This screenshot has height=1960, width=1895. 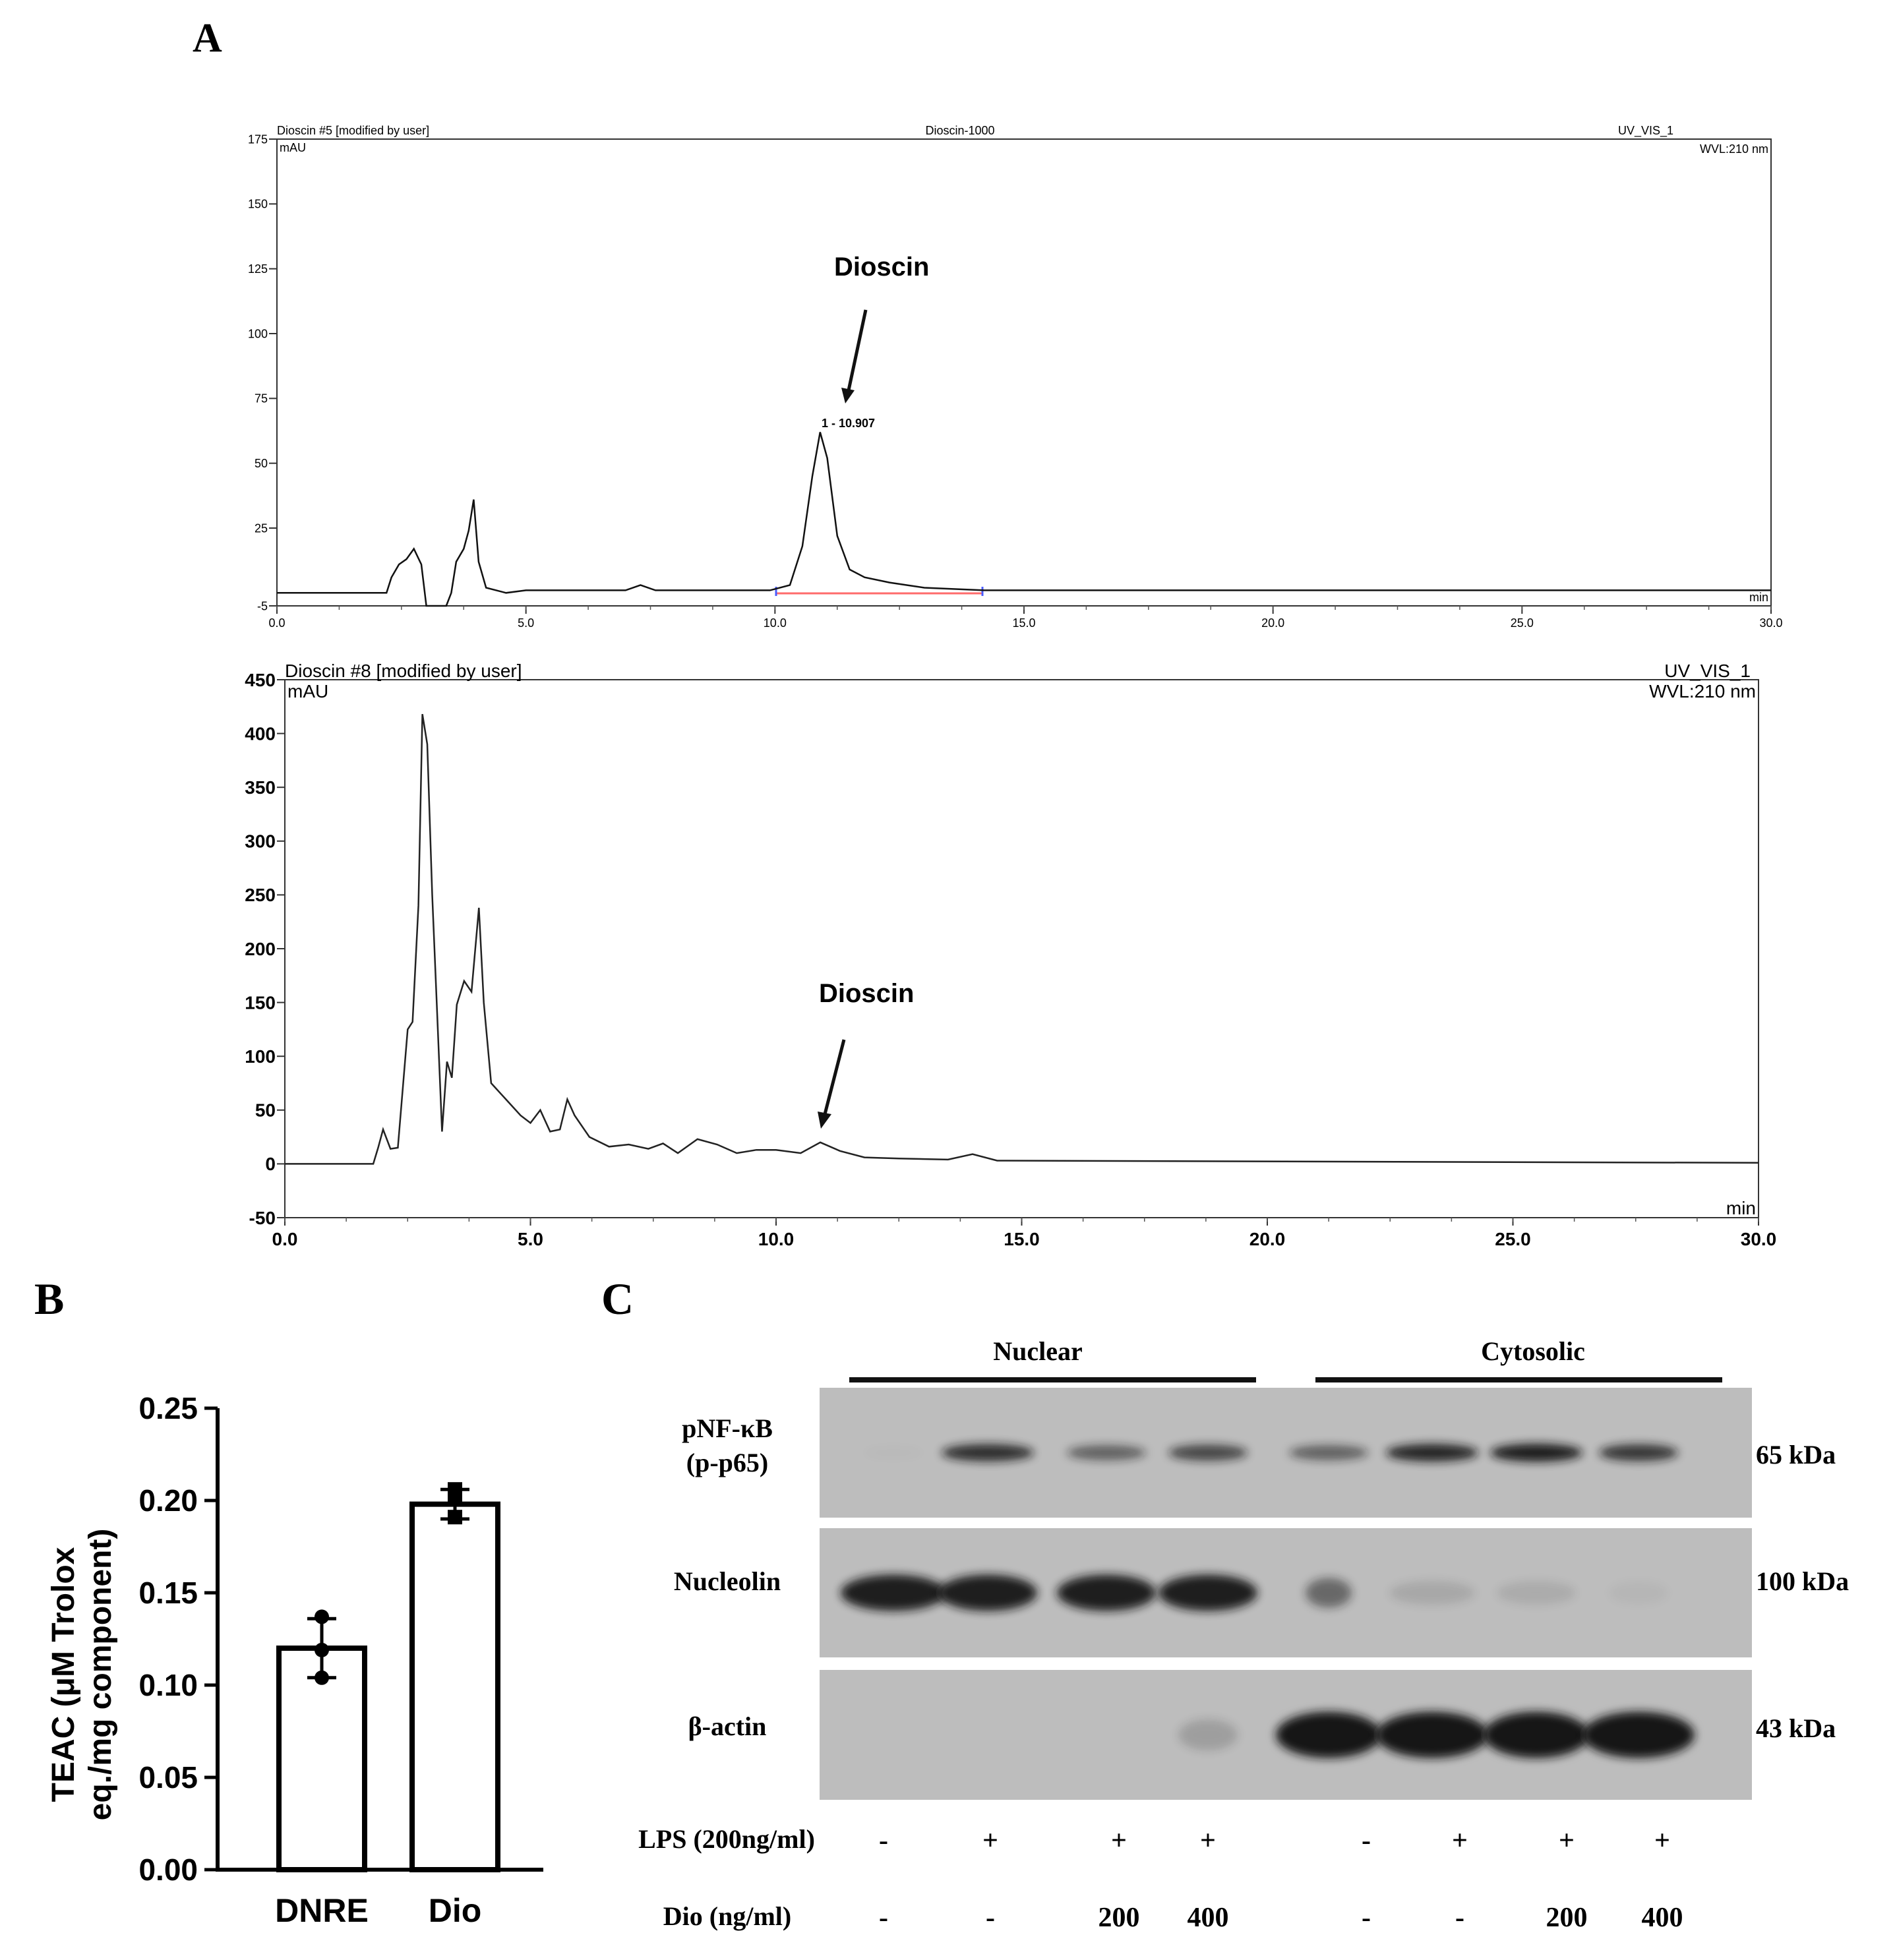 I want to click on bar-chart-ytick-label: 0.05, so click(x=168, y=1777).